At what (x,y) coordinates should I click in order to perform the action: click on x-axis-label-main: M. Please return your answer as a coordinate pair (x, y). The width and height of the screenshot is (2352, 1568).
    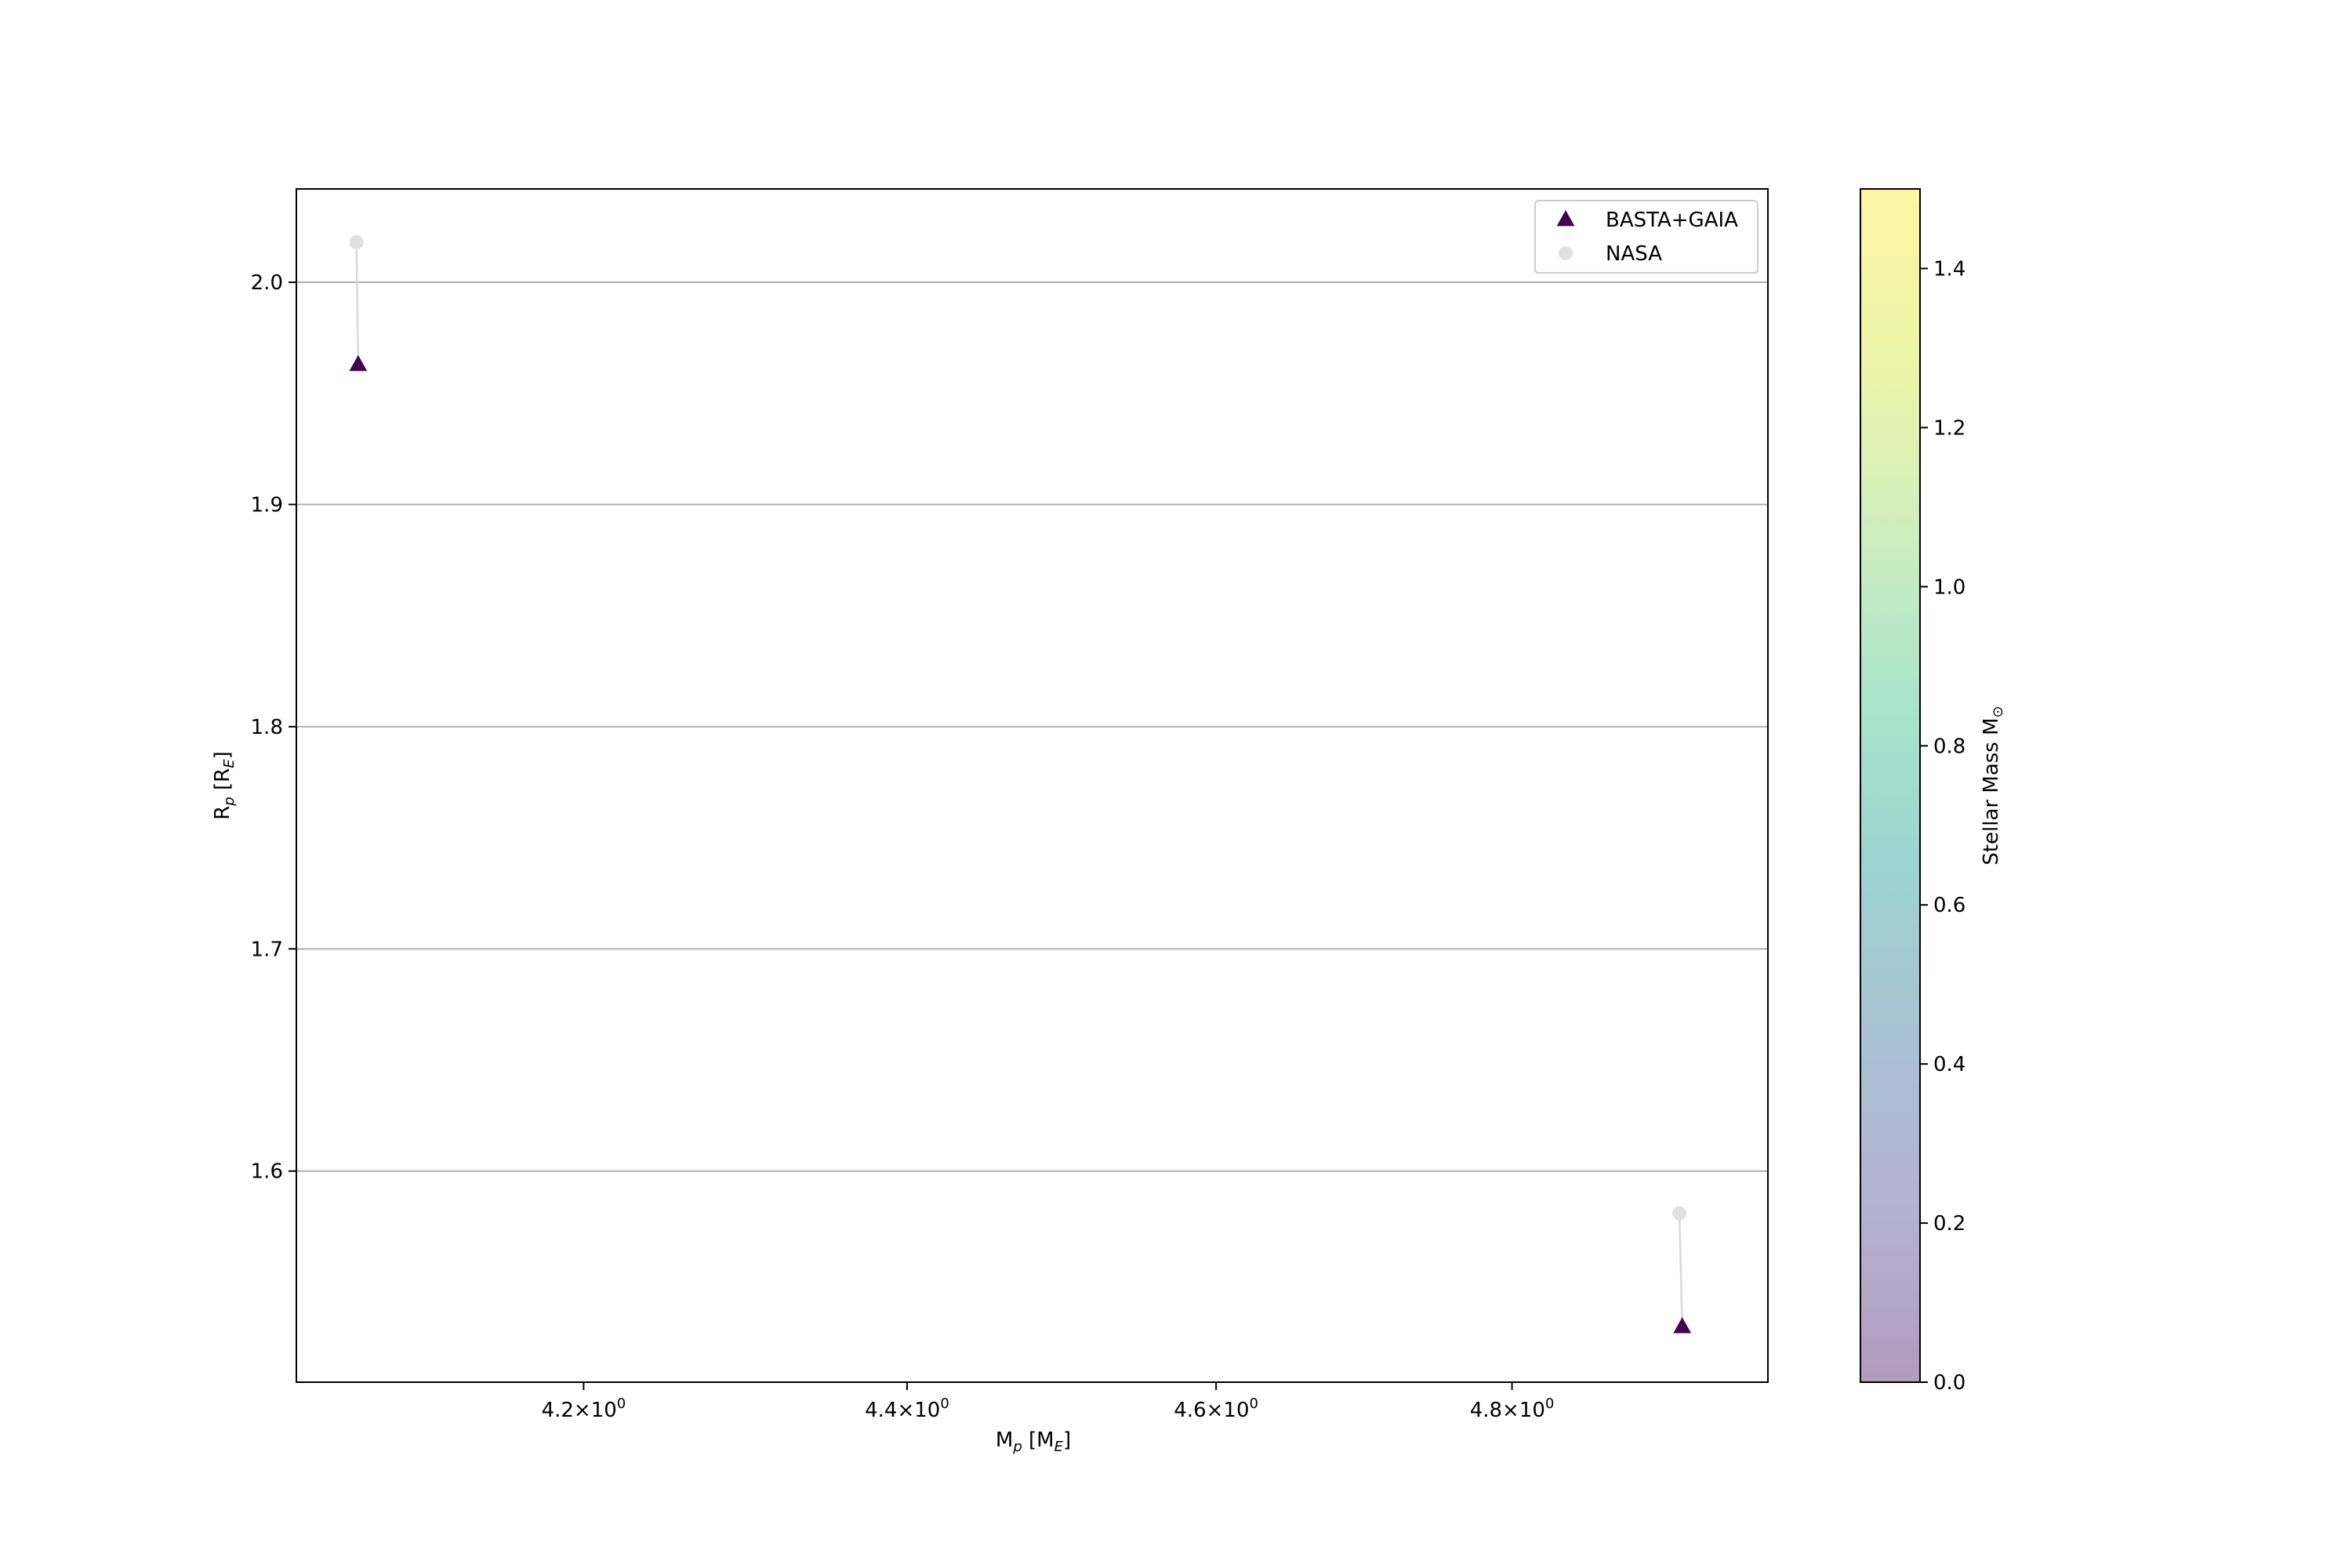
    Looking at the image, I should click on (1004, 1440).